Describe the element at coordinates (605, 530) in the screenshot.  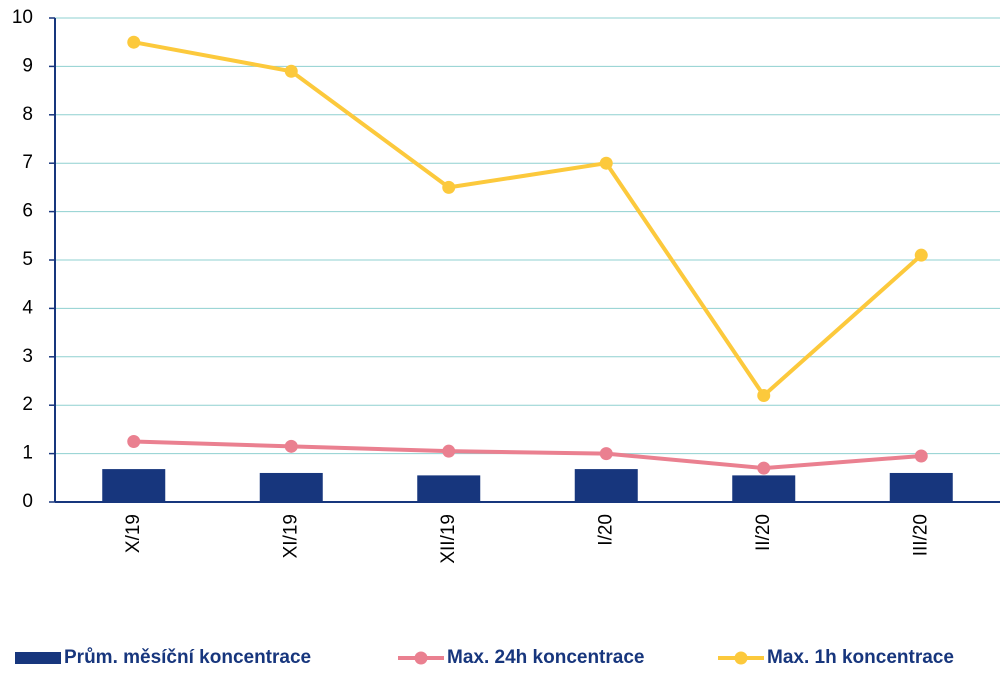
I see `x-tick-label: I/20` at that location.